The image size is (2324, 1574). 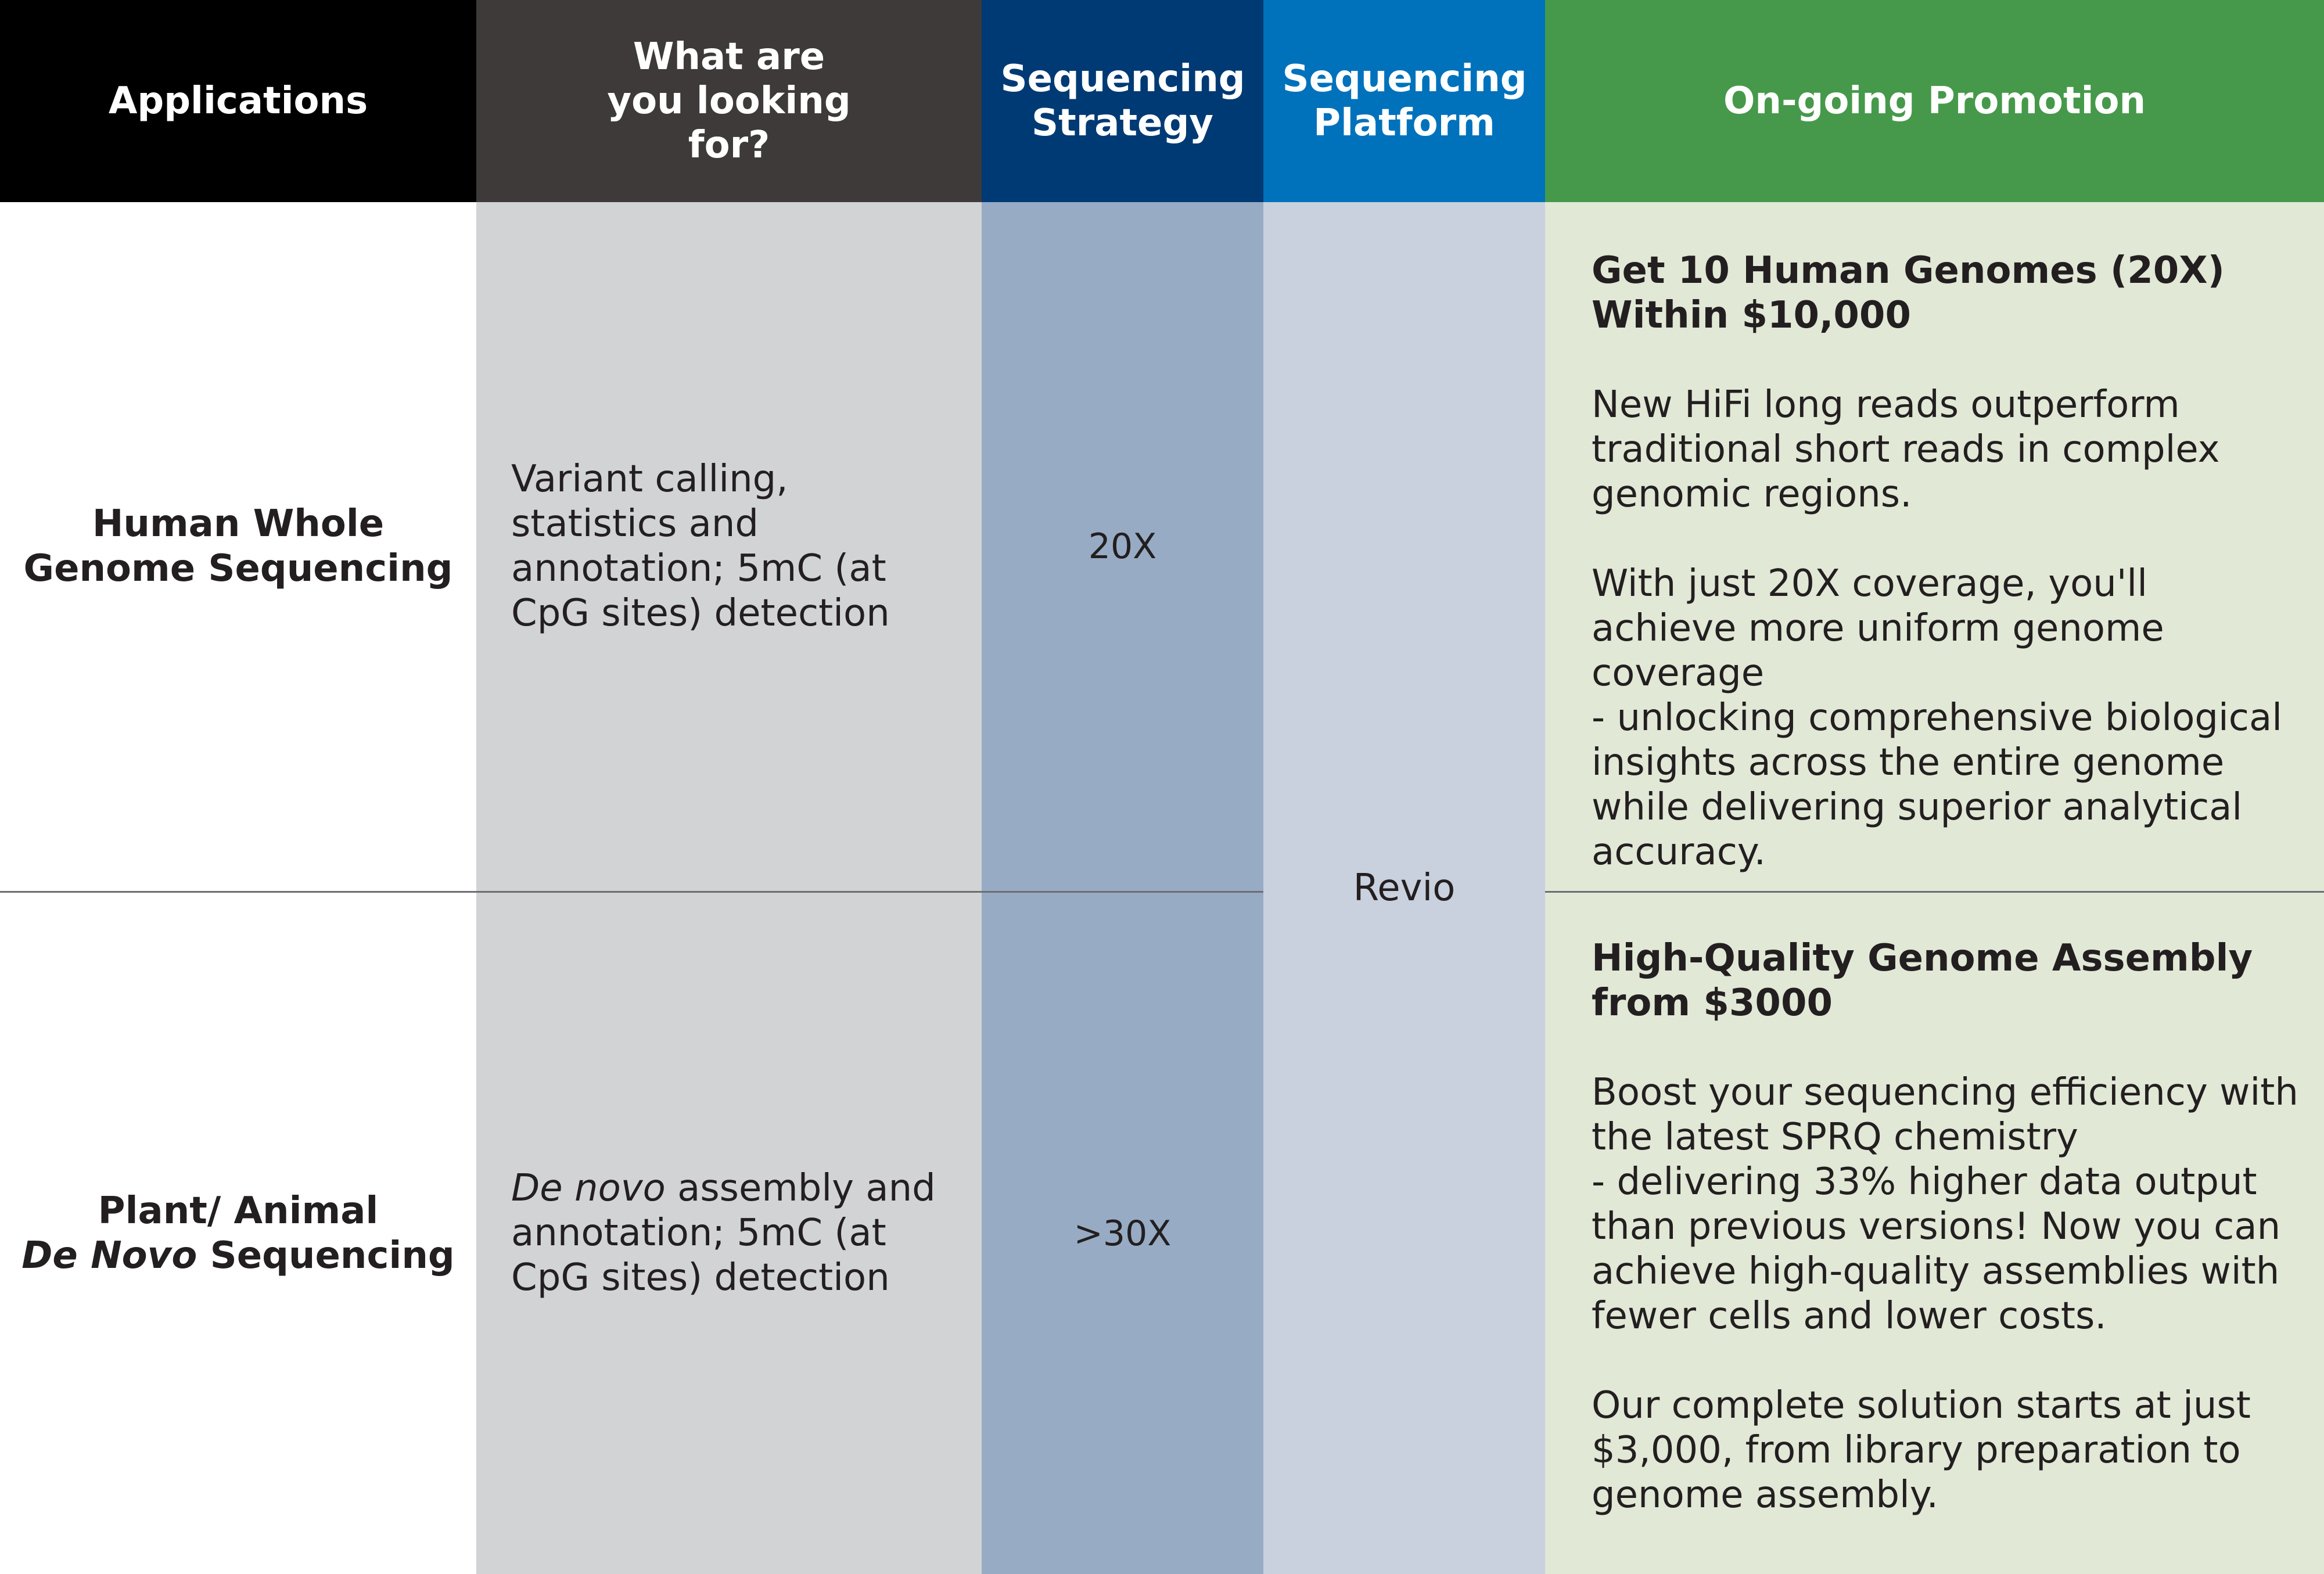 I want to click on row1-application: Human Whole Genome Sequencing, so click(x=238, y=546).